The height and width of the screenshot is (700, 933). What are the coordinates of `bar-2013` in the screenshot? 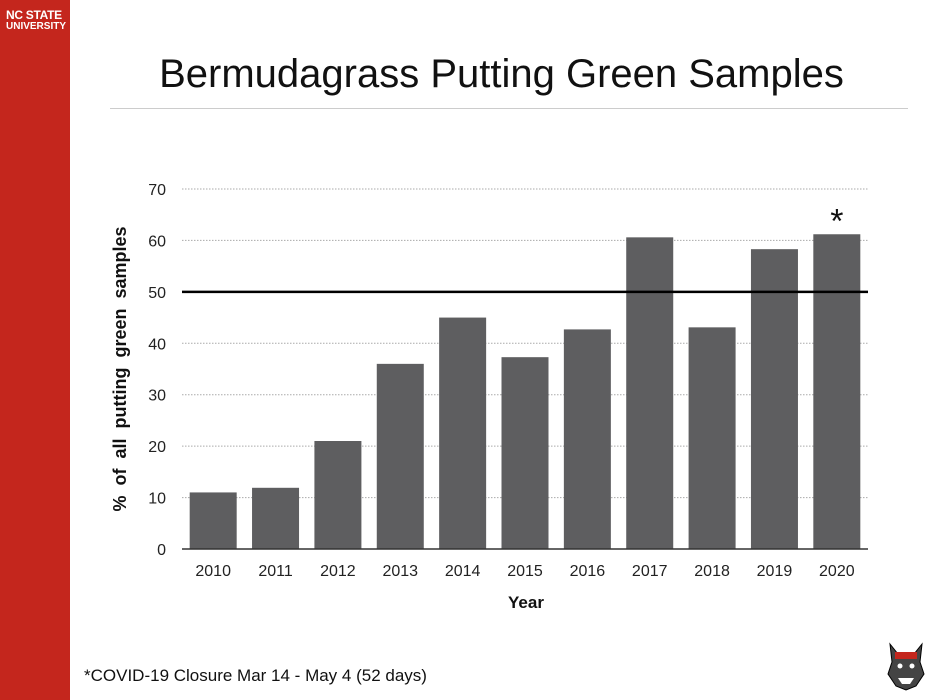 It's located at (400, 456).